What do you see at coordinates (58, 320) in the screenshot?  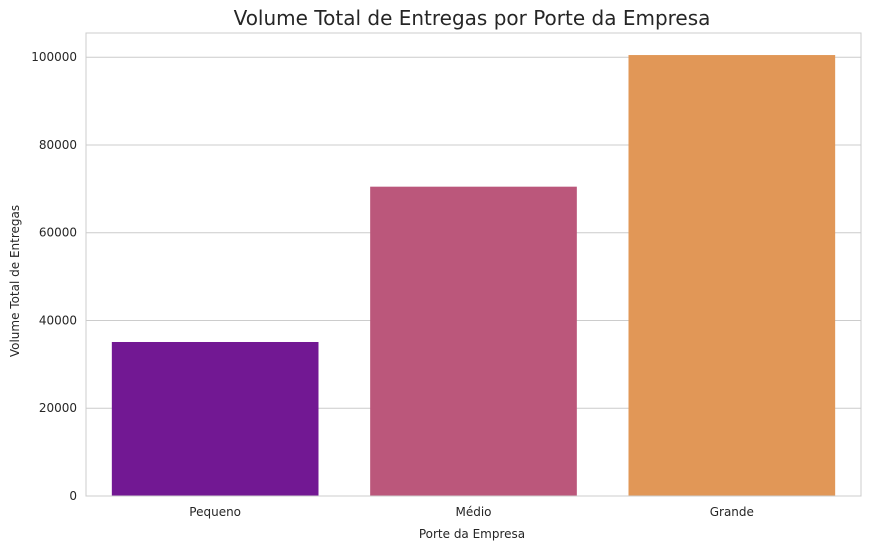 I see `y-tick-label-2: 40000` at bounding box center [58, 320].